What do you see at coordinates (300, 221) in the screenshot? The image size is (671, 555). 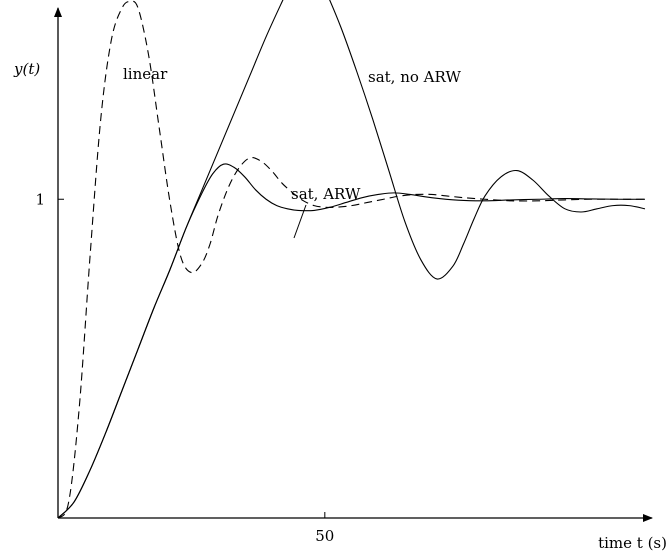 I see `annotation-sat-arw-pointer` at bounding box center [300, 221].